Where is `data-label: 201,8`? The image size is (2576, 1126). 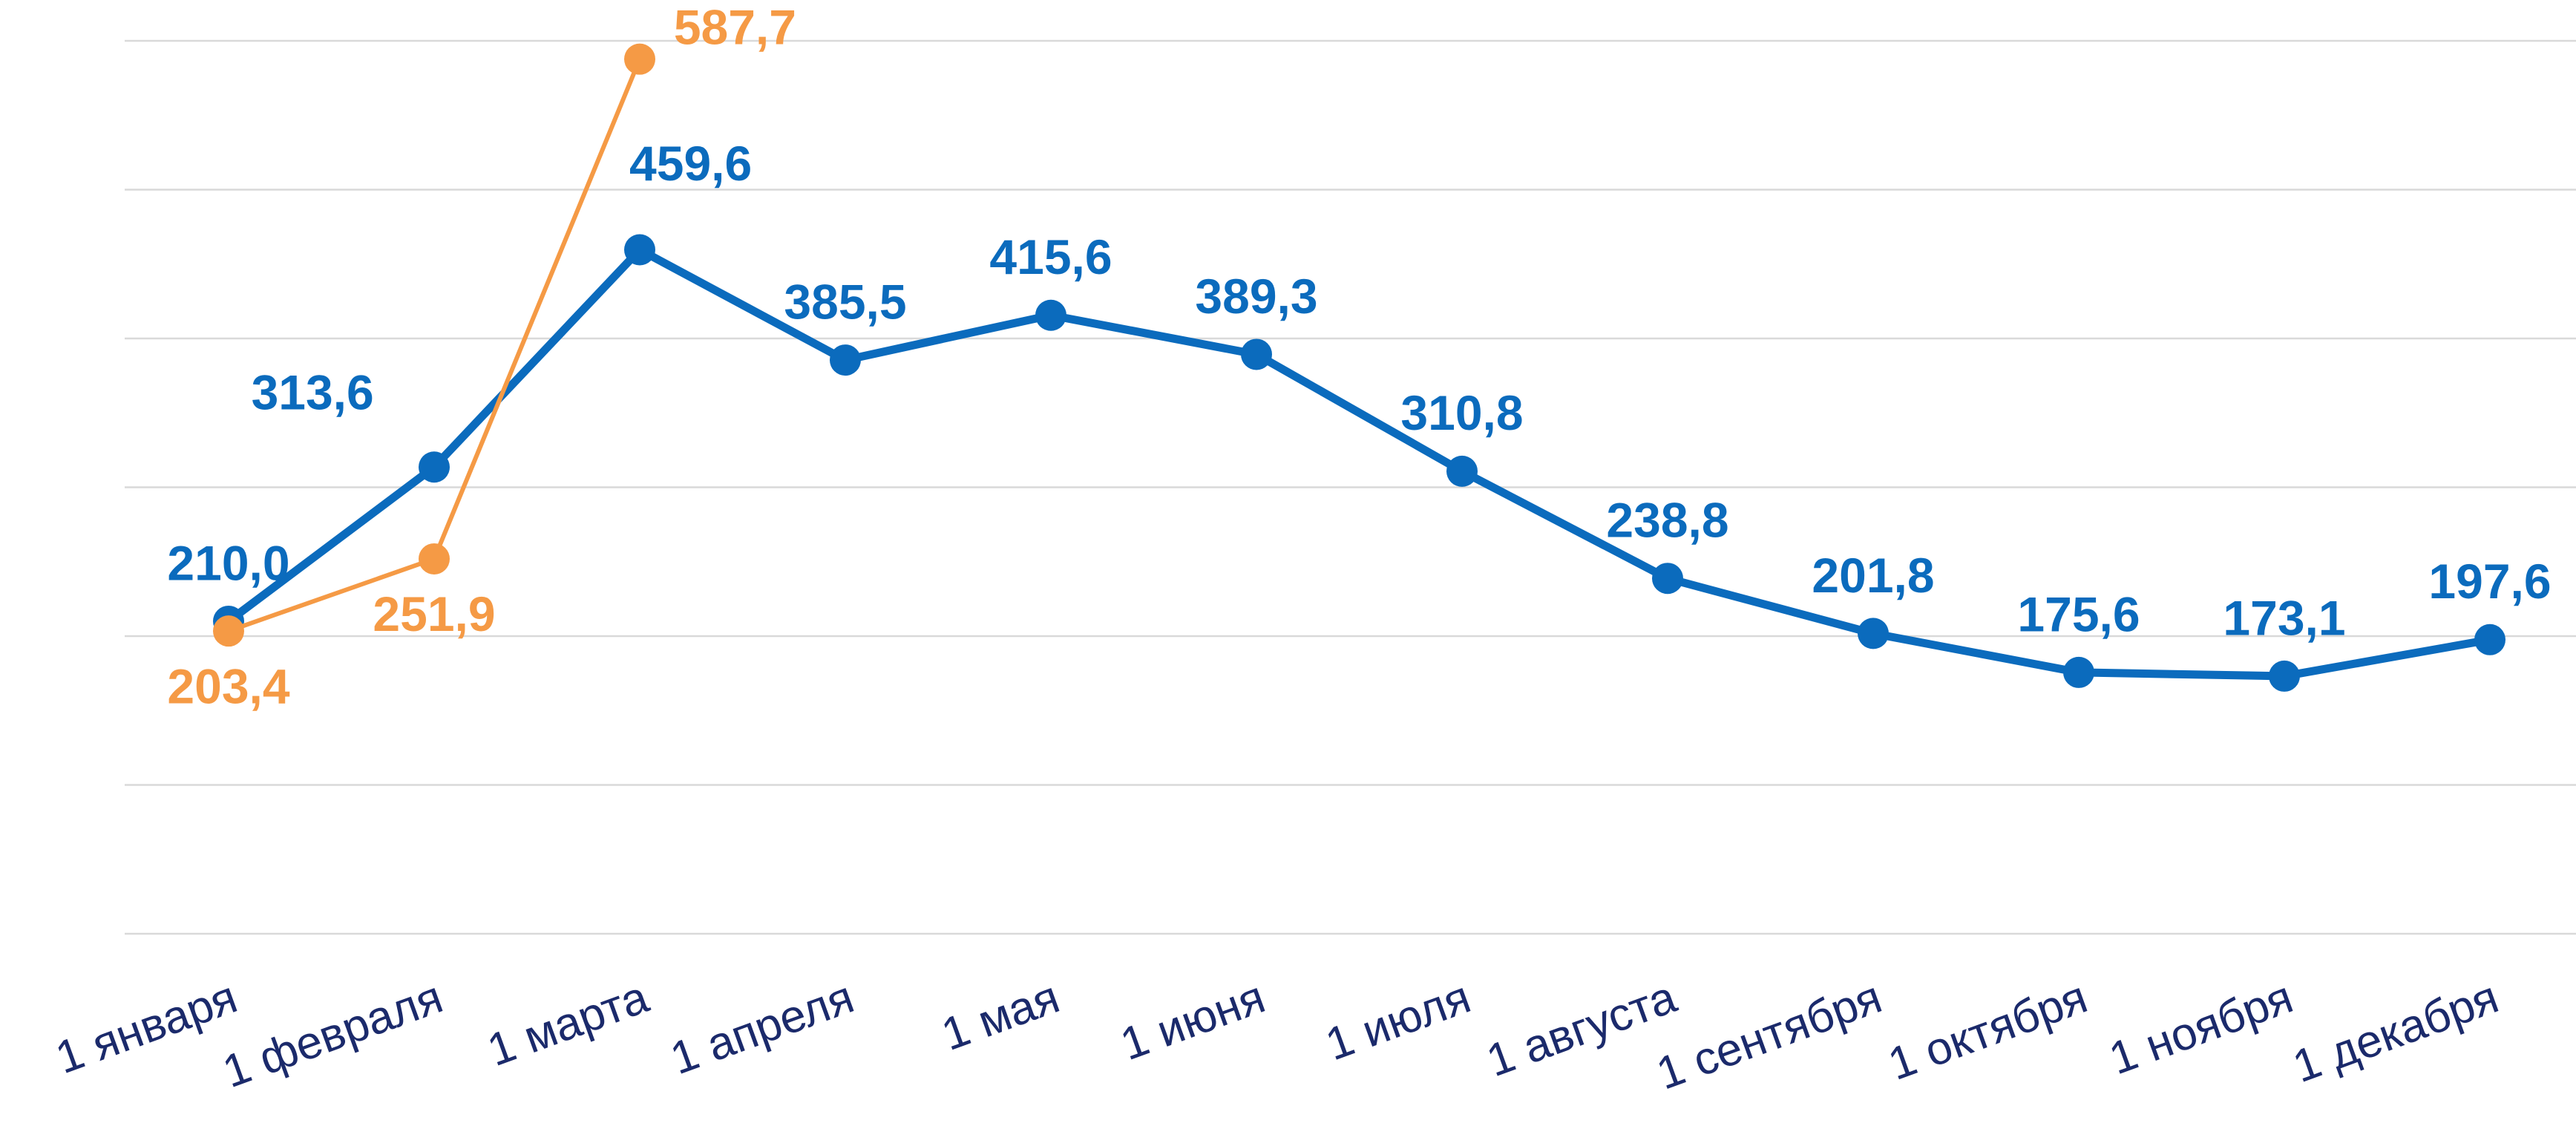 data-label: 201,8 is located at coordinates (1873, 575).